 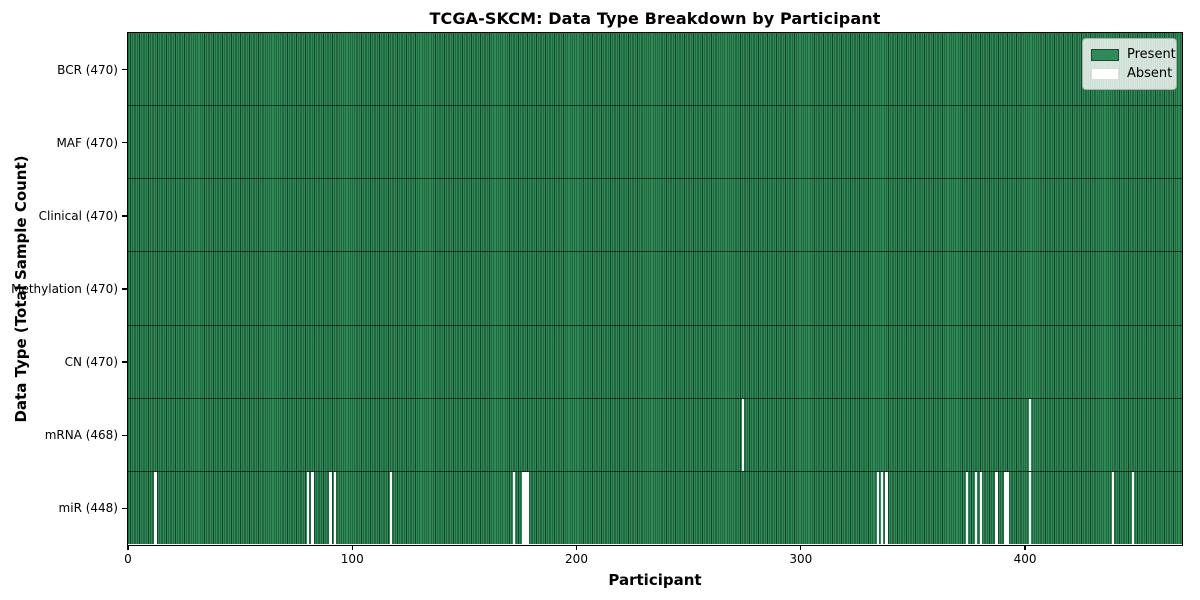 I want to click on x-tick-label-0: 0, so click(x=128, y=559).